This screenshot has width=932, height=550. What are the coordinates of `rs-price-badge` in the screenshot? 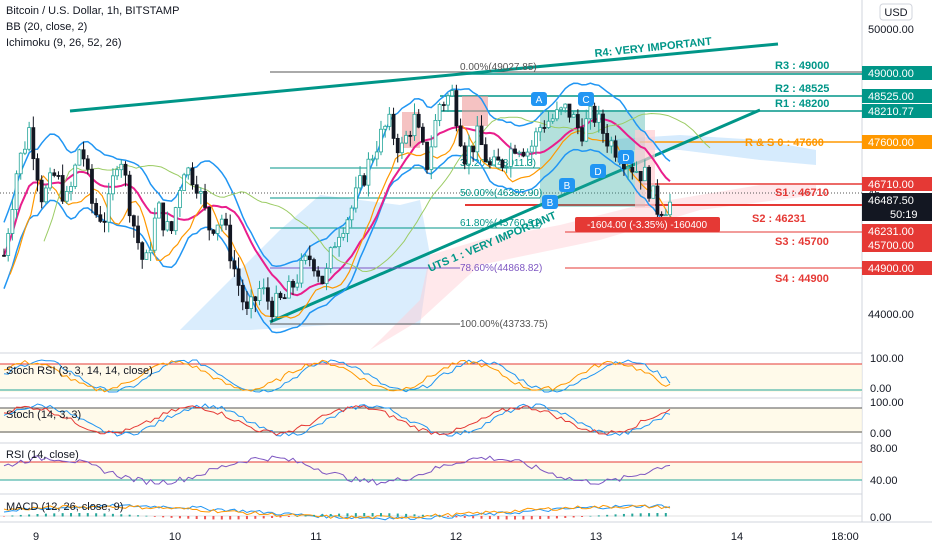 It's located at (897, 142).